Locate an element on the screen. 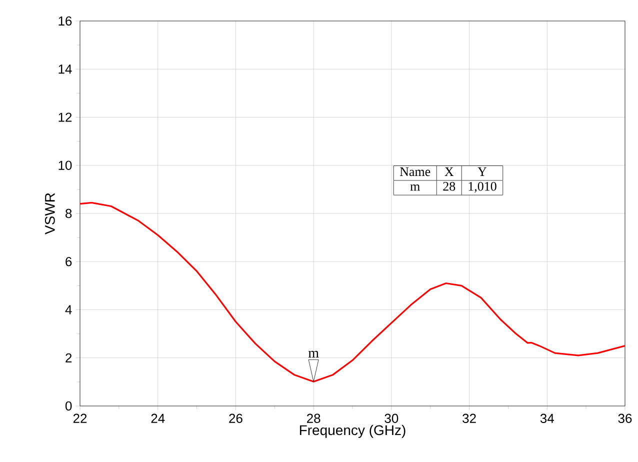 The width and height of the screenshot is (638, 462). y-tick-label: 10 is located at coordinates (65, 165).